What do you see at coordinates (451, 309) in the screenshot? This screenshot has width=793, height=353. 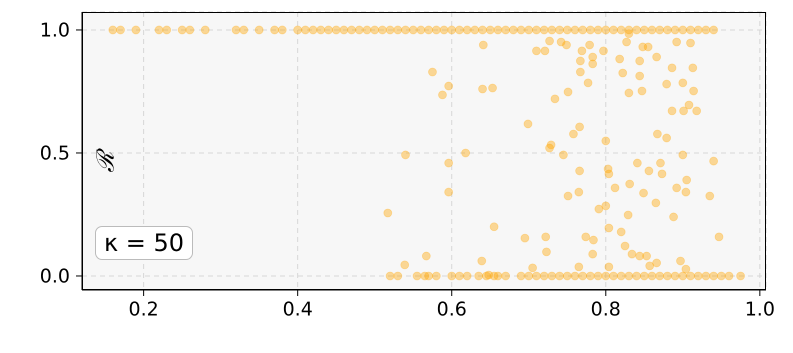 I see `x-tick-label: 0.6` at bounding box center [451, 309].